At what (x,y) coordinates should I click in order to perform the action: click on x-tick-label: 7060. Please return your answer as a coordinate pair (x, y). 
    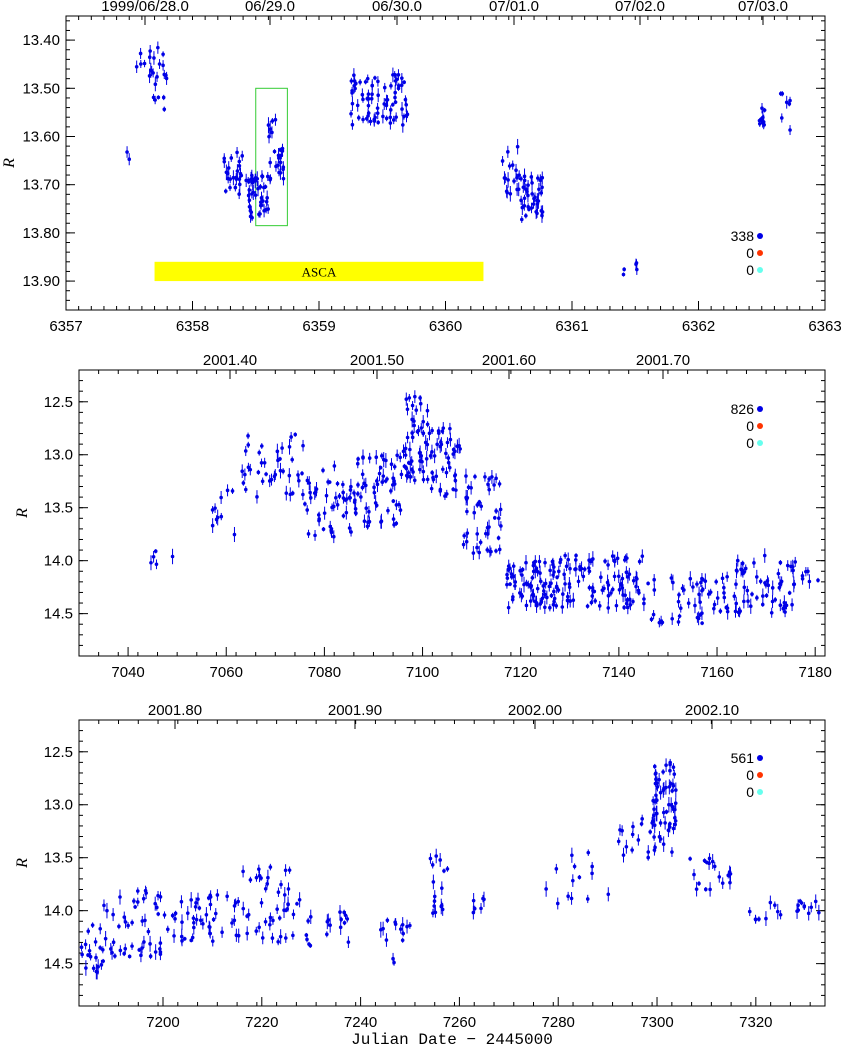
    Looking at the image, I should click on (226, 672).